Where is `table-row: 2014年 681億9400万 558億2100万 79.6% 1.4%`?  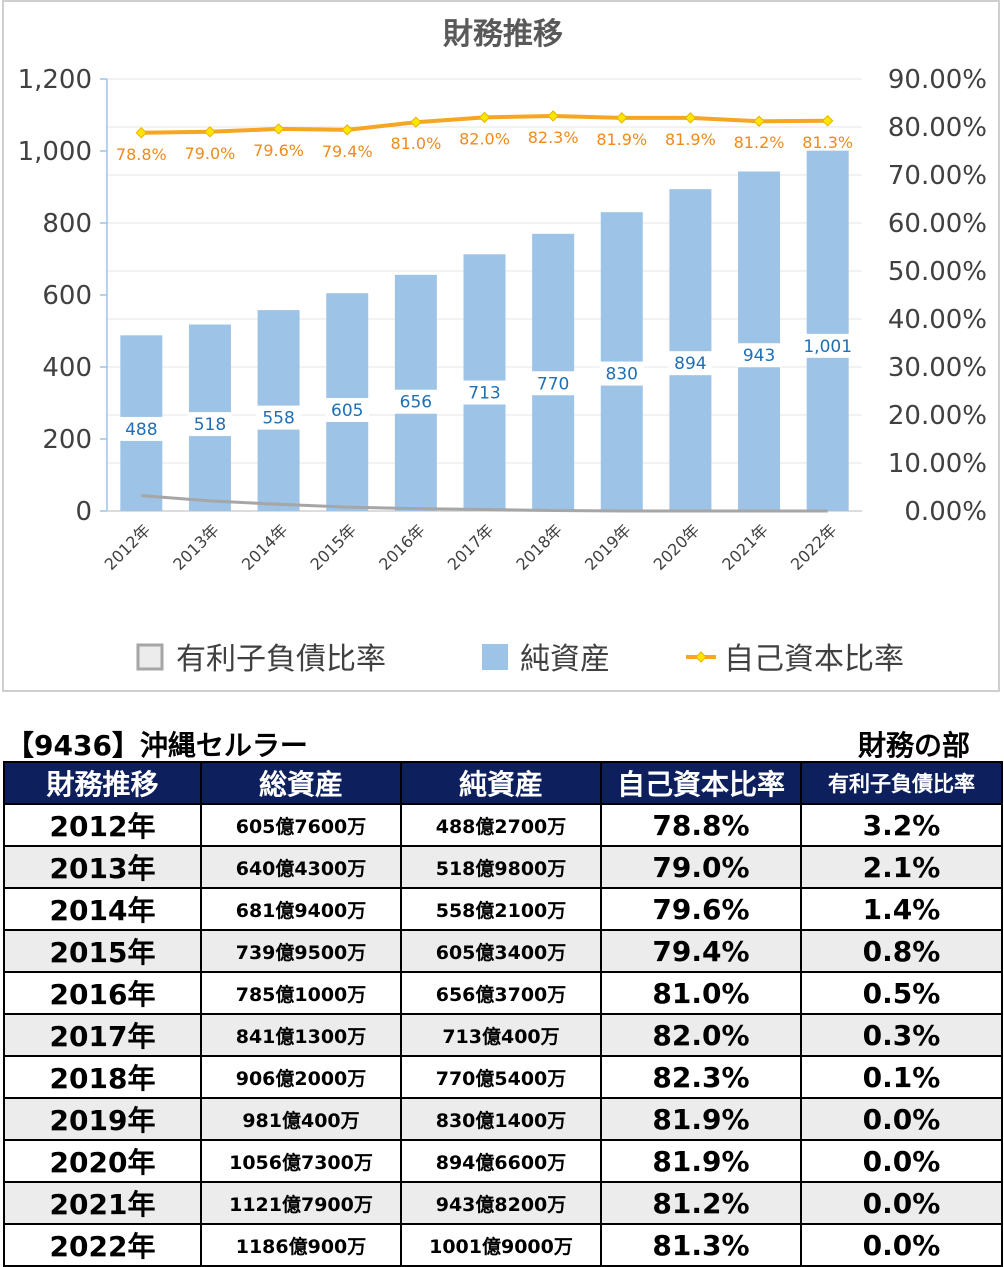
table-row: 2014年 681億9400万 558億2100万 79.6% 1.4% is located at coordinates (503, 909).